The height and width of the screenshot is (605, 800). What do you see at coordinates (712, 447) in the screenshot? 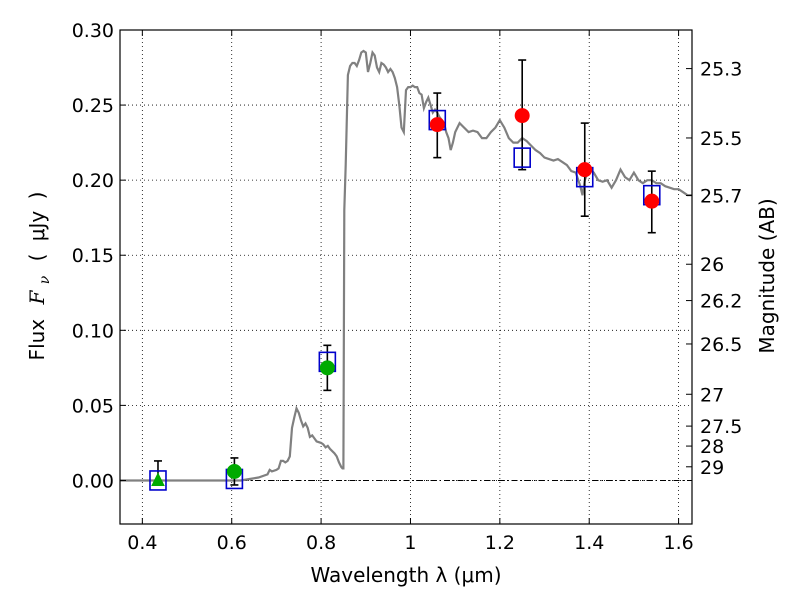
I see `mag-tick-label: 28` at bounding box center [712, 447].